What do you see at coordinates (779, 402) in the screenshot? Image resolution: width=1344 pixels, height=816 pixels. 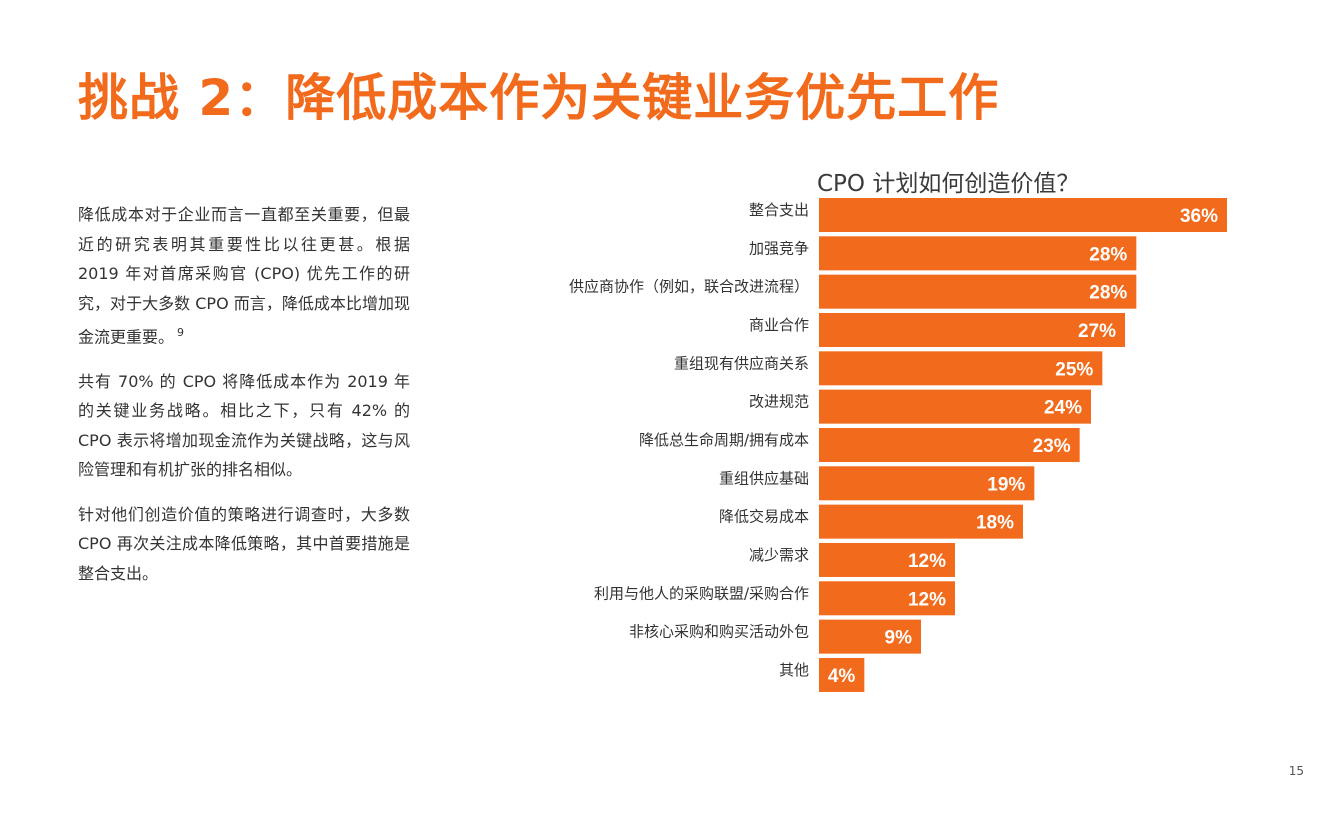 I see `category-label: 改进规范` at bounding box center [779, 402].